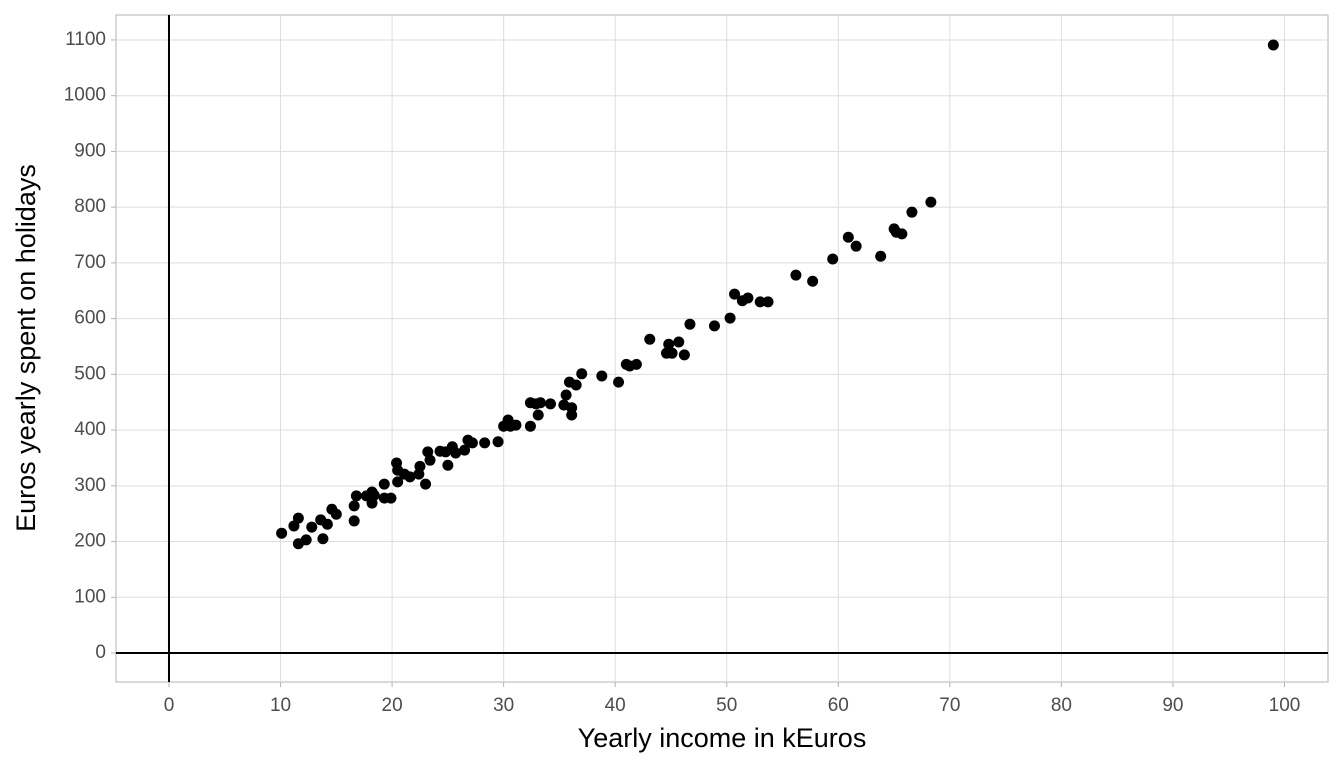 The height and width of the screenshot is (768, 1344). I want to click on y-tick-label: 1000, so click(85, 95).